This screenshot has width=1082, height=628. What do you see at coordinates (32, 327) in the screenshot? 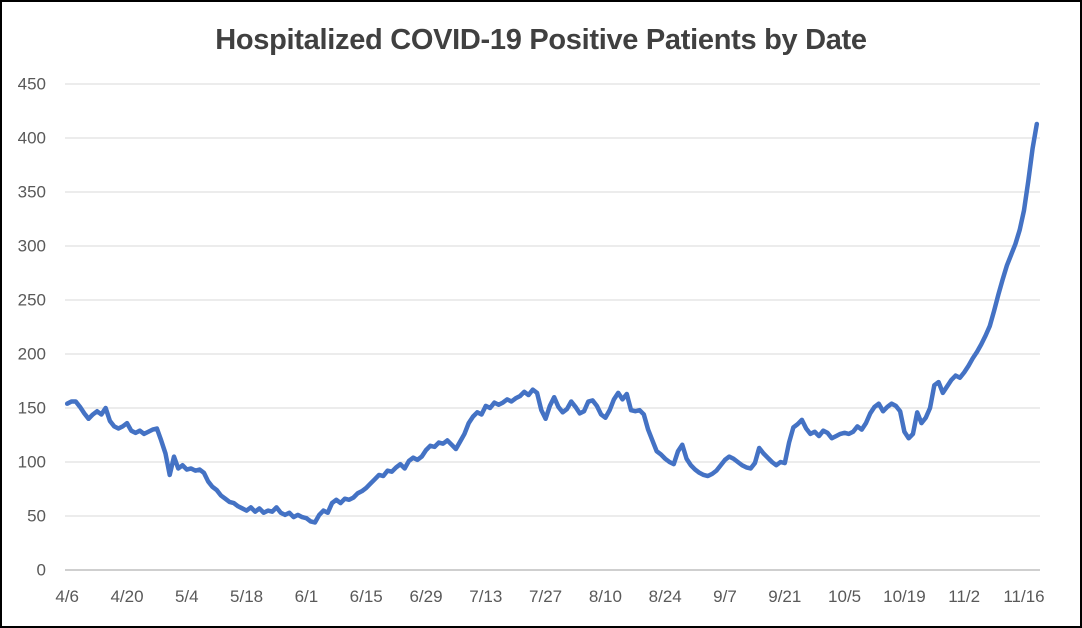
I see `y-axis-labels: 0 50 100 150 200 250 300 350 400 450` at bounding box center [32, 327].